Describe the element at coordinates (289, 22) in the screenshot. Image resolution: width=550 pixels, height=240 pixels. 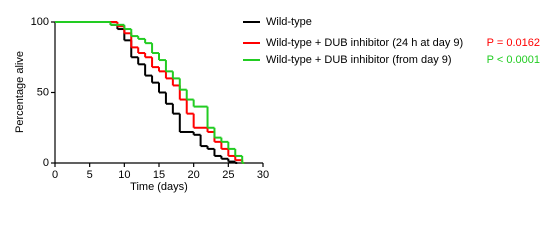
I see `legend-label: Wild-type` at that location.